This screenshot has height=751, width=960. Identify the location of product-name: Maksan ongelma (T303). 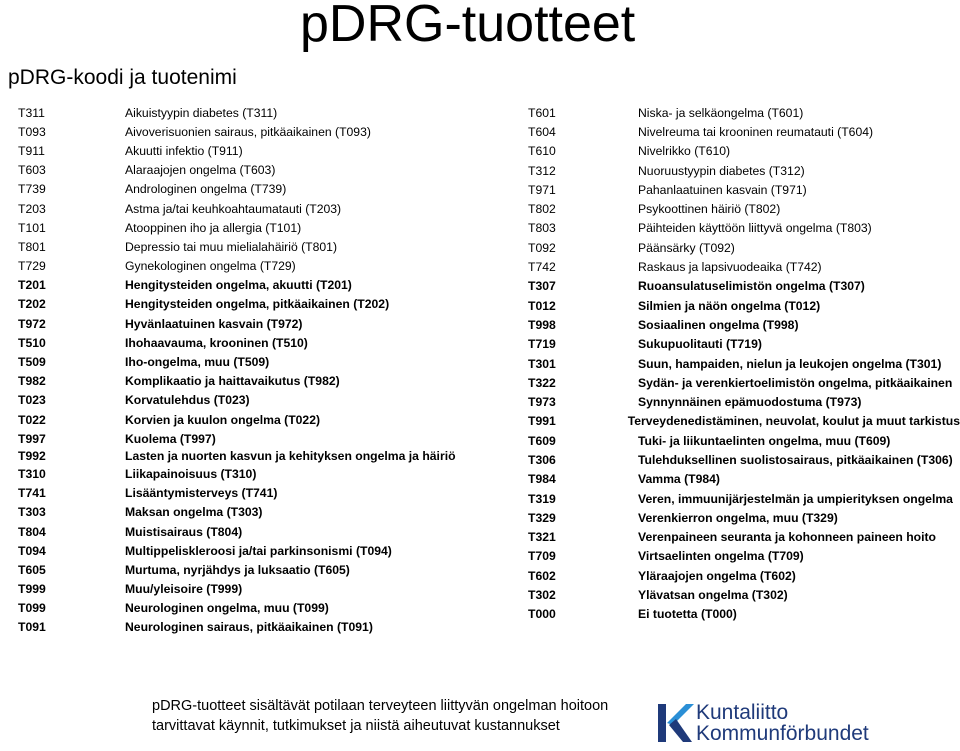
(194, 512).